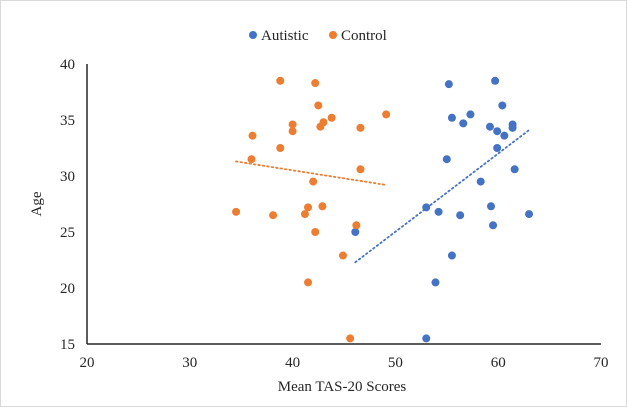  I want to click on legend-label-autistic: Autistic, so click(285, 36).